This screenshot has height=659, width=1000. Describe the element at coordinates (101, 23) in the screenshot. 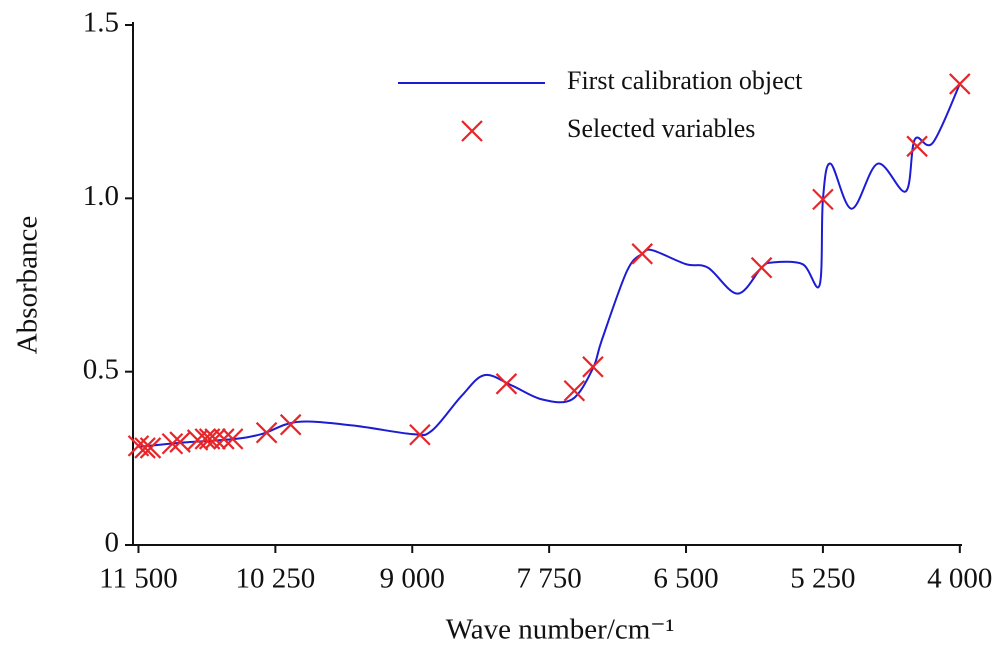

I see `y-tick-label: 1.5` at that location.